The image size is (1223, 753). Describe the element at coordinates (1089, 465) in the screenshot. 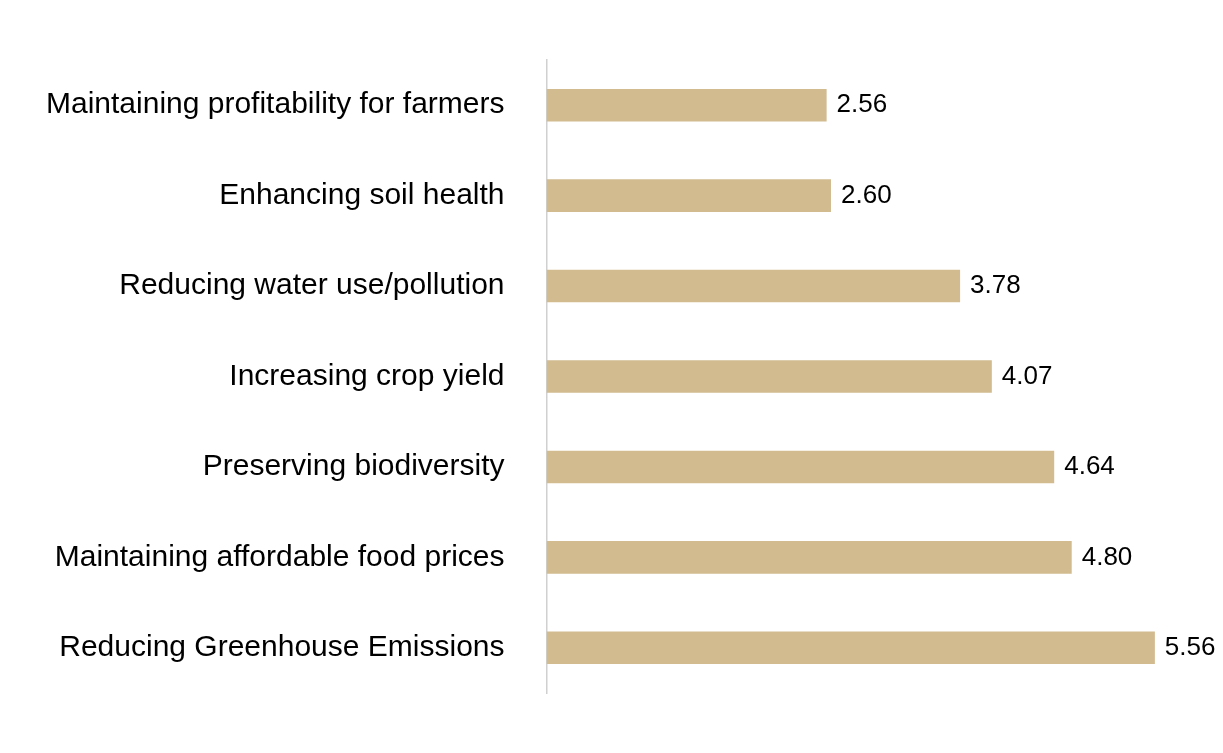

I see `data-label: 4.64` at that location.